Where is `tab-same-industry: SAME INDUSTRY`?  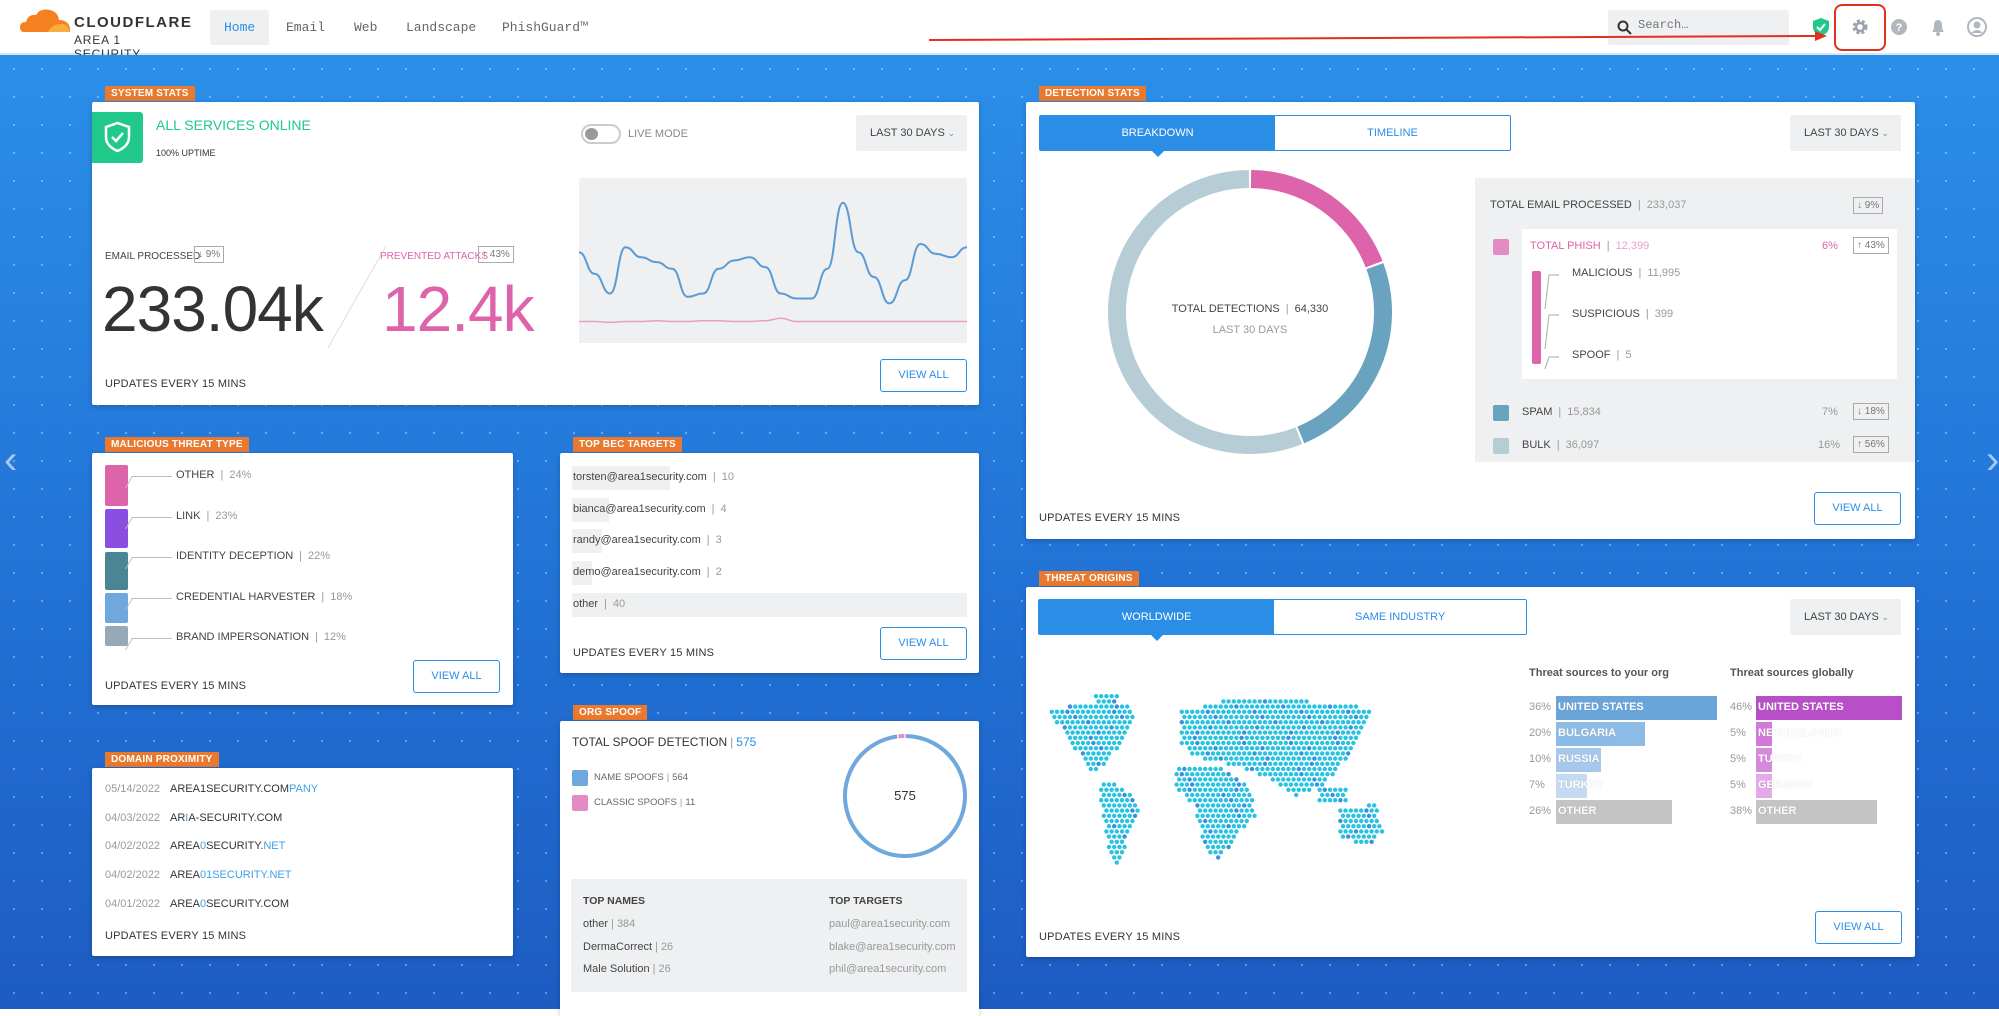 tab-same-industry: SAME INDUSTRY is located at coordinates (1400, 617).